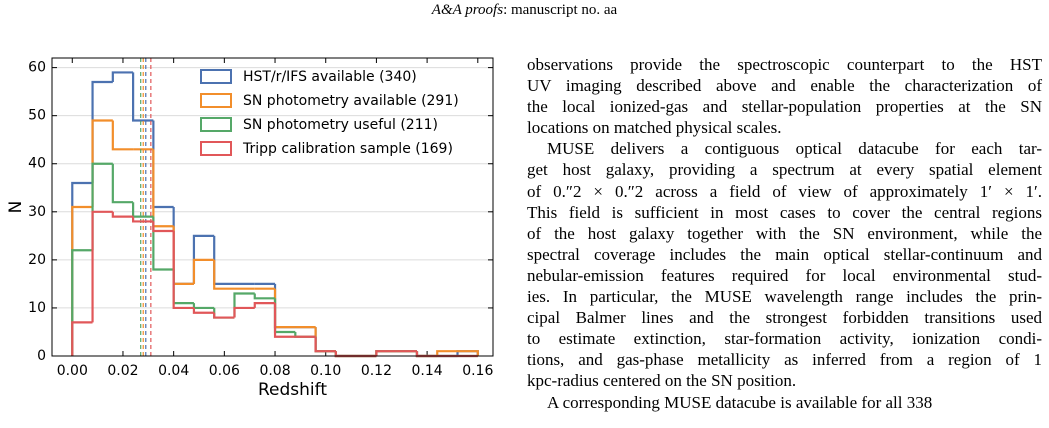 The width and height of the screenshot is (1049, 428). Describe the element at coordinates (173, 371) in the screenshot. I see `x-tick-label: 0.04` at that location.